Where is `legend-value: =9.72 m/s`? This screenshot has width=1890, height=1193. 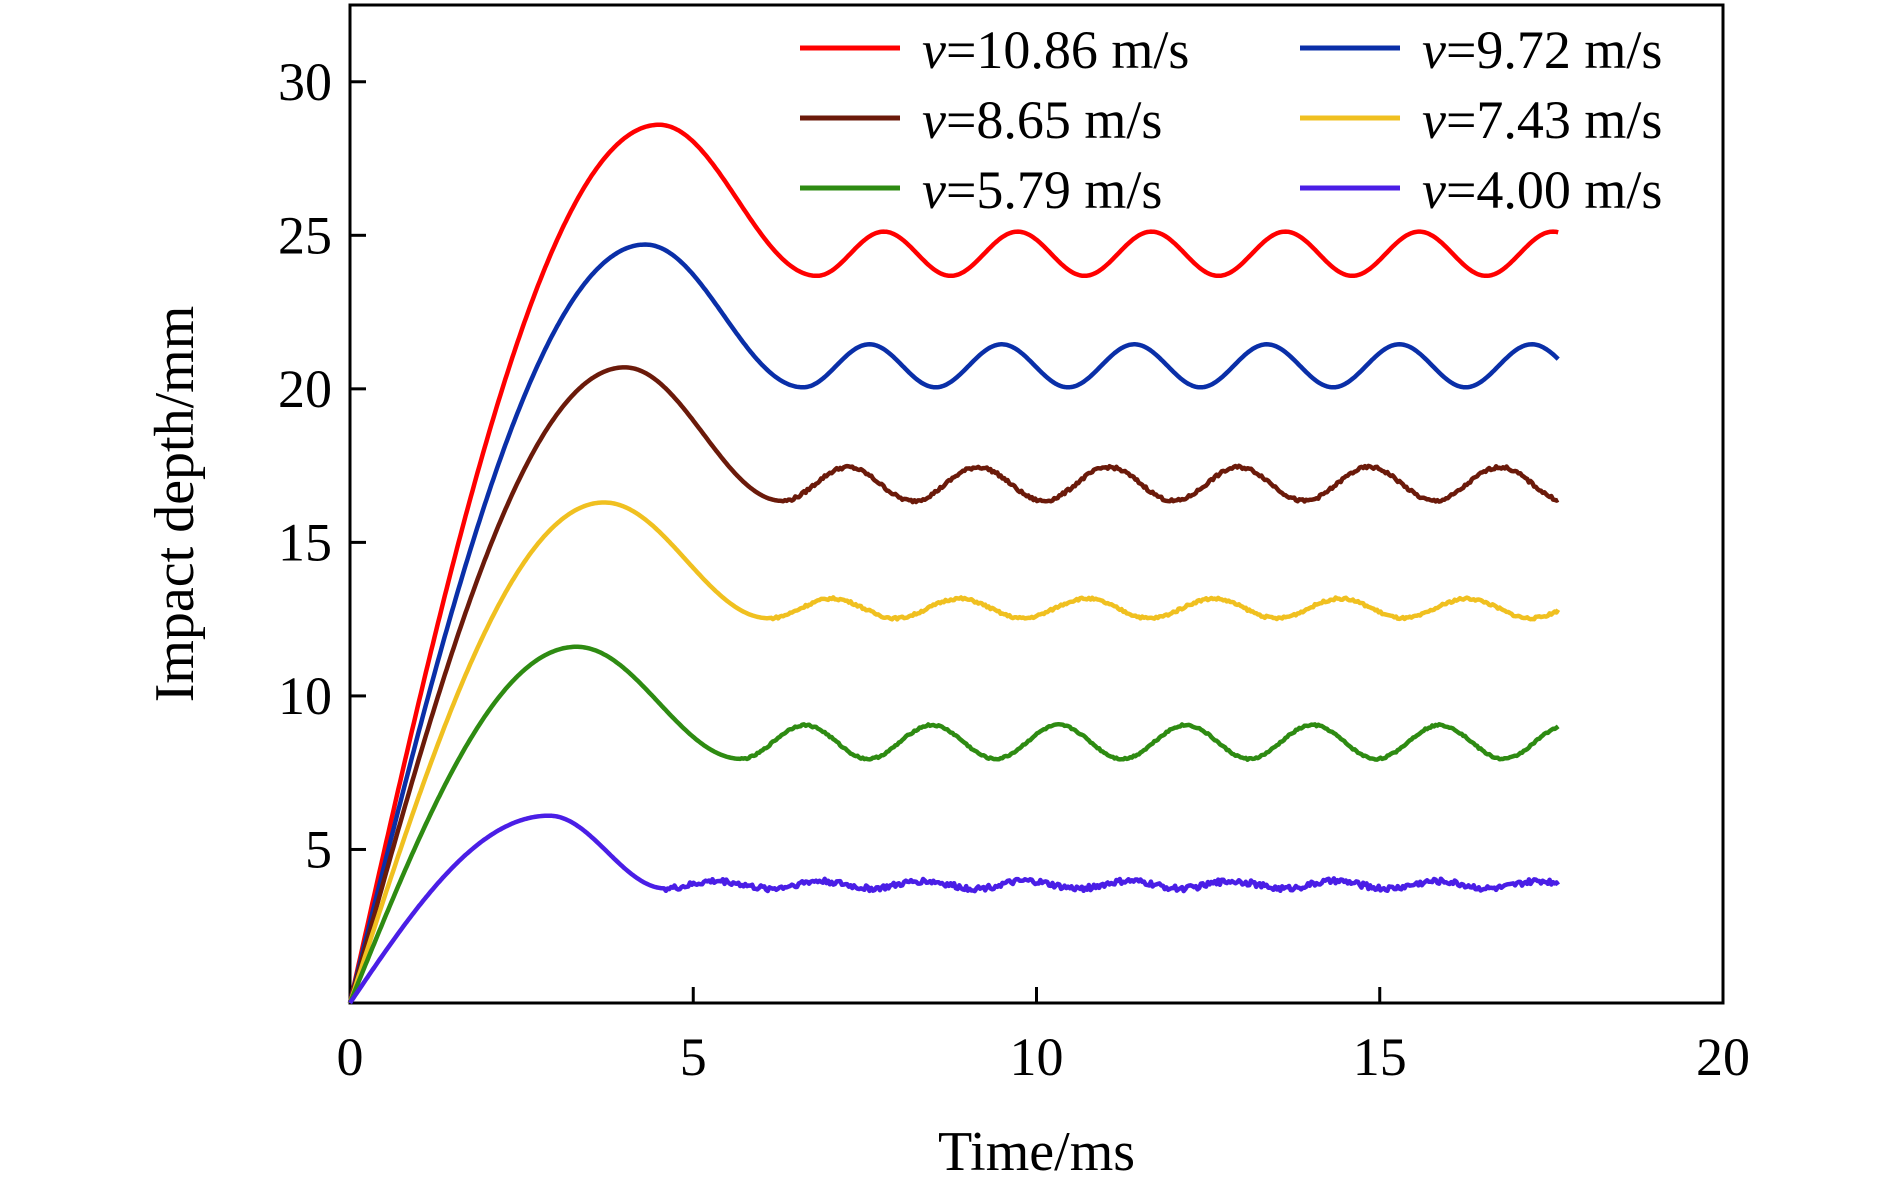
legend-value: =9.72 m/s is located at coordinates (1554, 50).